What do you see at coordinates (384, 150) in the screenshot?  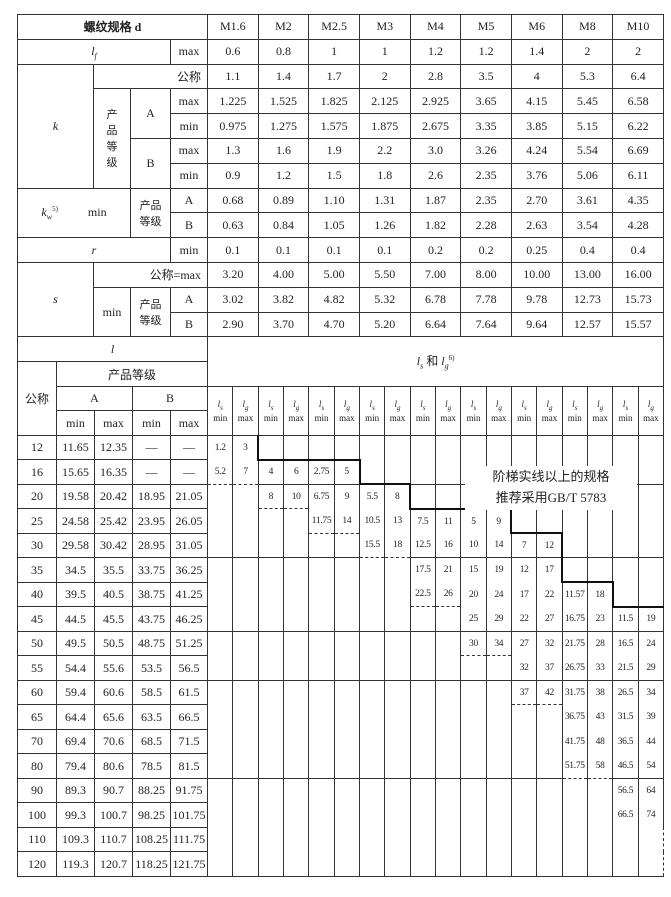 I see `value-cell: 2.2` at bounding box center [384, 150].